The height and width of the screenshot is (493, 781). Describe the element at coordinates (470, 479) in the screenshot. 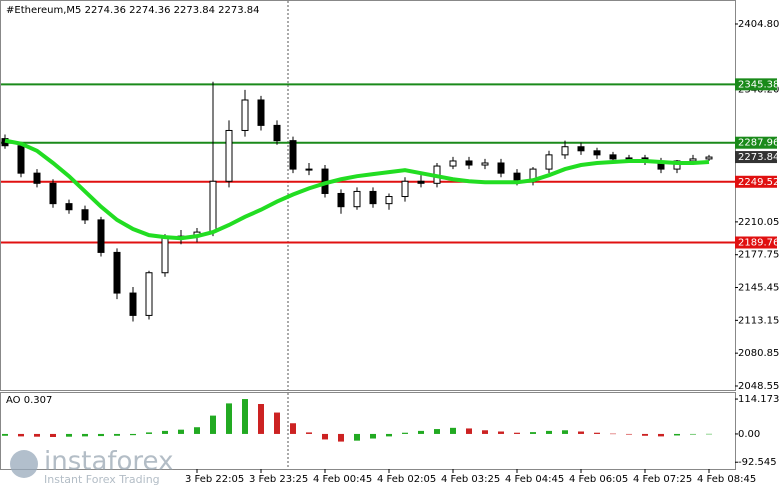

I see `x-tick-label: 4 Feb 03:25` at that location.